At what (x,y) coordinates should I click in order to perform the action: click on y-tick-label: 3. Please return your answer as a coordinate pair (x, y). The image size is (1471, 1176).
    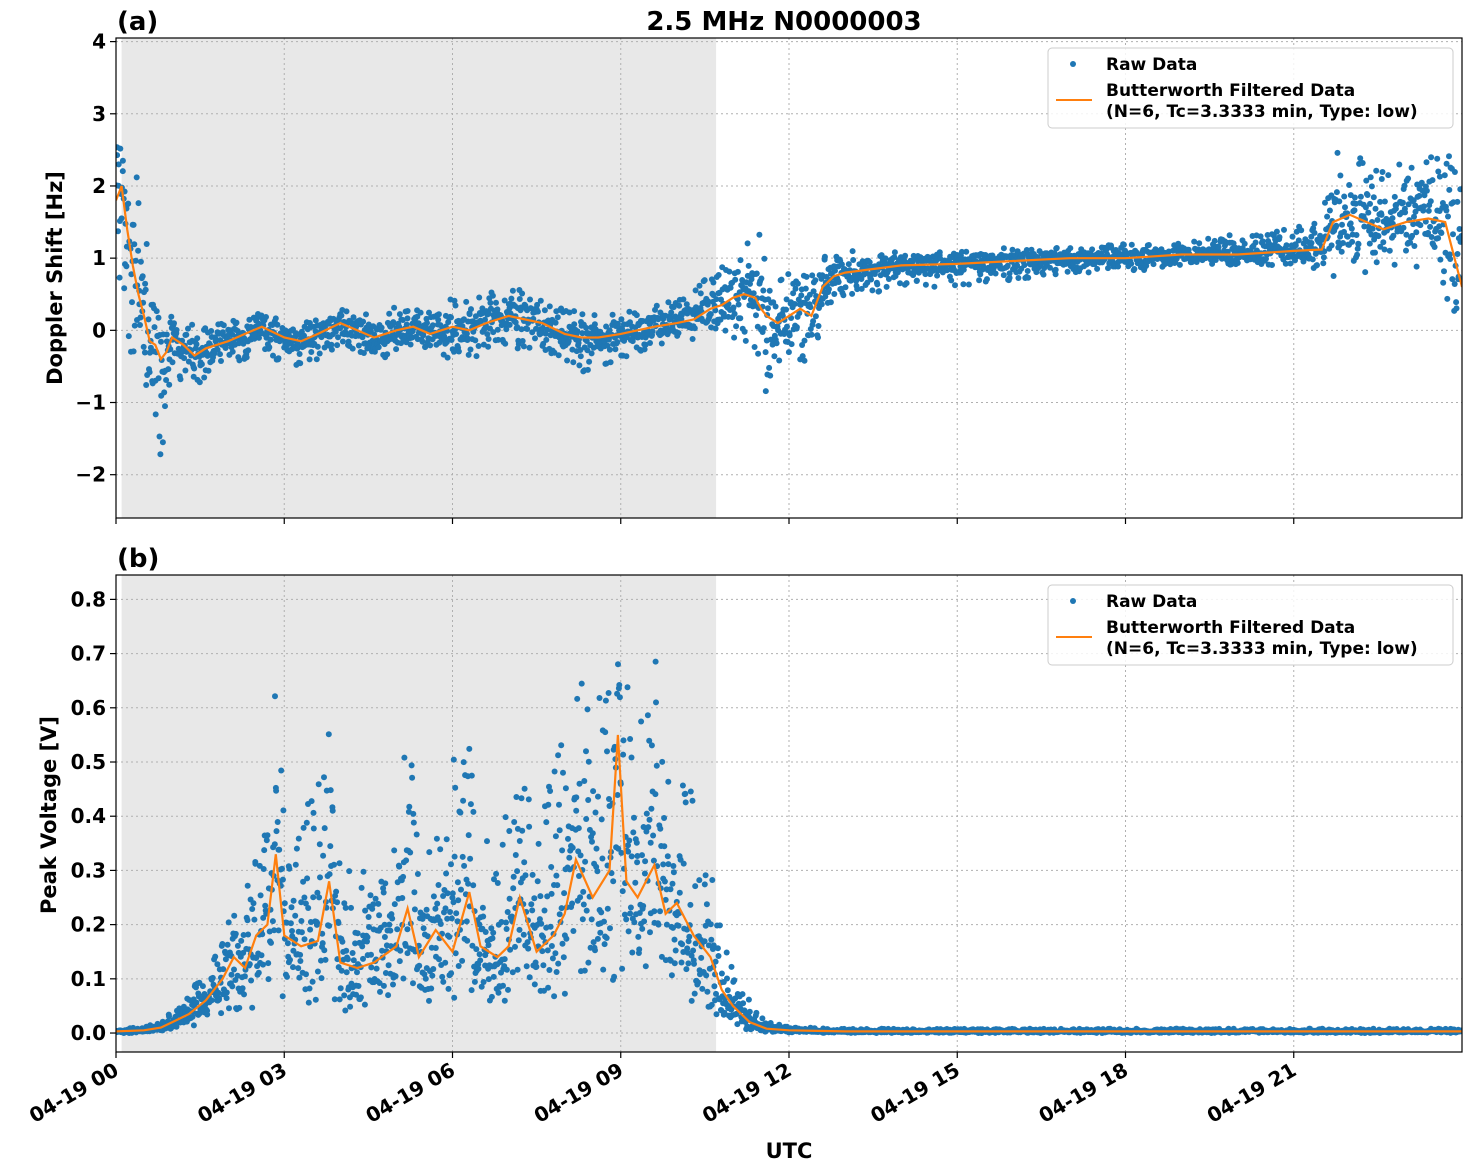
    Looking at the image, I should click on (99, 114).